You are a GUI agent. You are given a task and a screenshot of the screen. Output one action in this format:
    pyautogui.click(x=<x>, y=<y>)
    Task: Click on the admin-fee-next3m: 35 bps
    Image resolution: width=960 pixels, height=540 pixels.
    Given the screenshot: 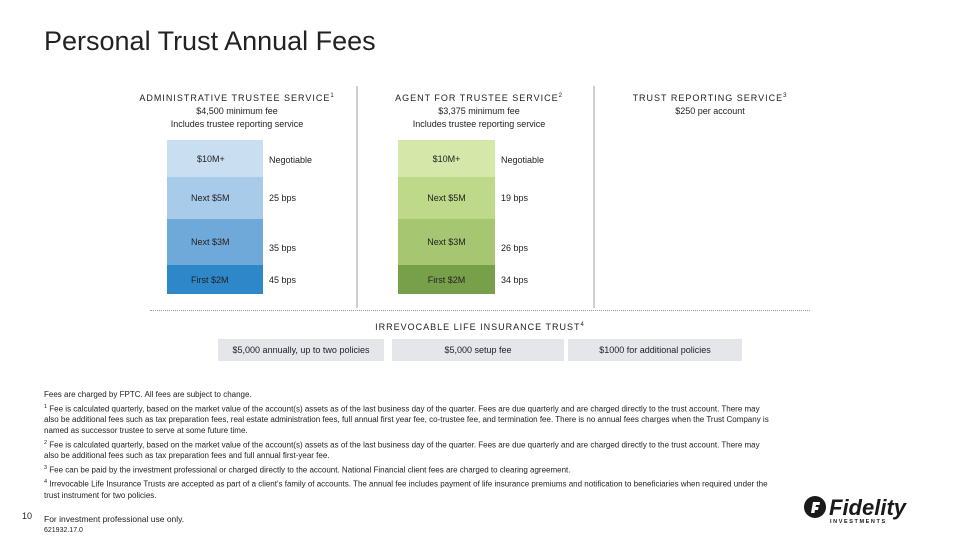 What is the action you would take?
    pyautogui.click(x=283, y=248)
    